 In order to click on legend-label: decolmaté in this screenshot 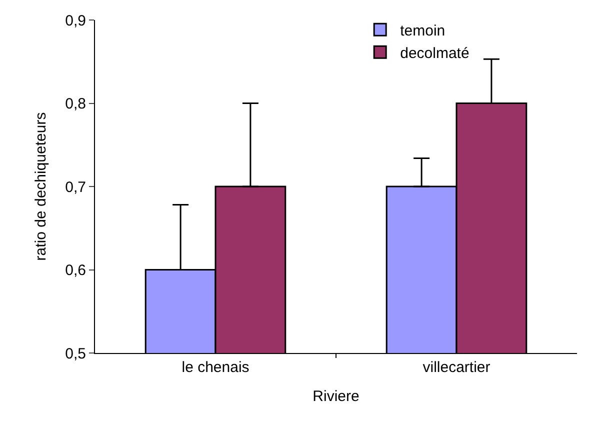, I will do `click(435, 53)`.